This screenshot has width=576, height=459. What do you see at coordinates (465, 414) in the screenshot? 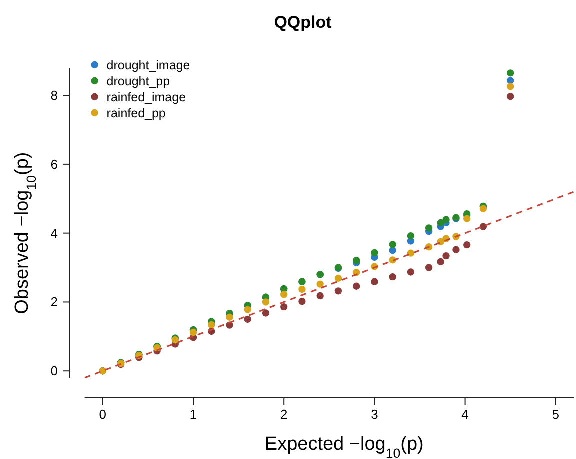
I see `x-tick-label: 4` at bounding box center [465, 414].